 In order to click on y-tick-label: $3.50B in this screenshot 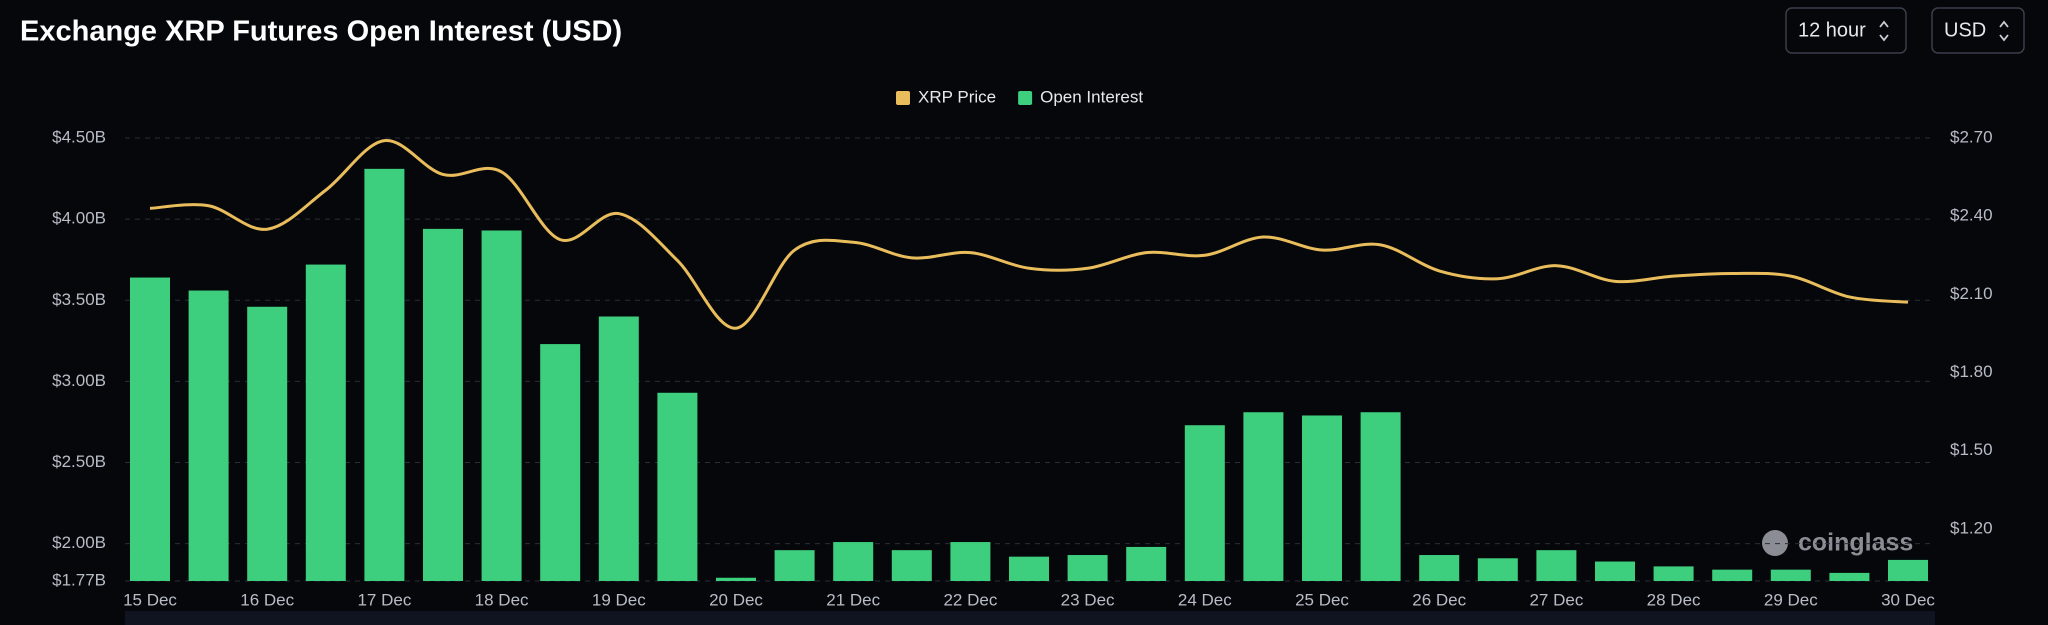, I will do `click(79, 299)`.